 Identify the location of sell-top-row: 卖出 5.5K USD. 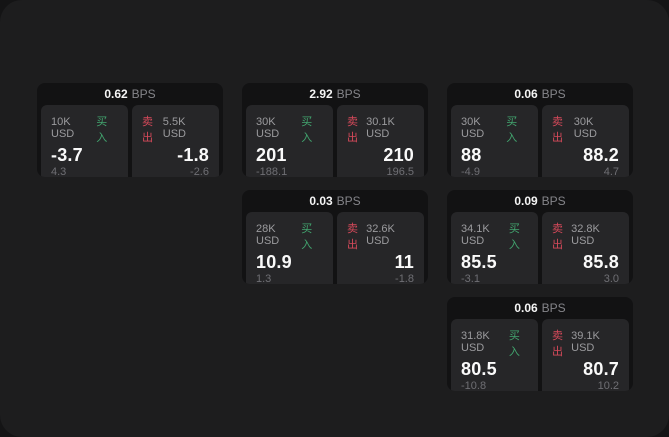
(175, 129).